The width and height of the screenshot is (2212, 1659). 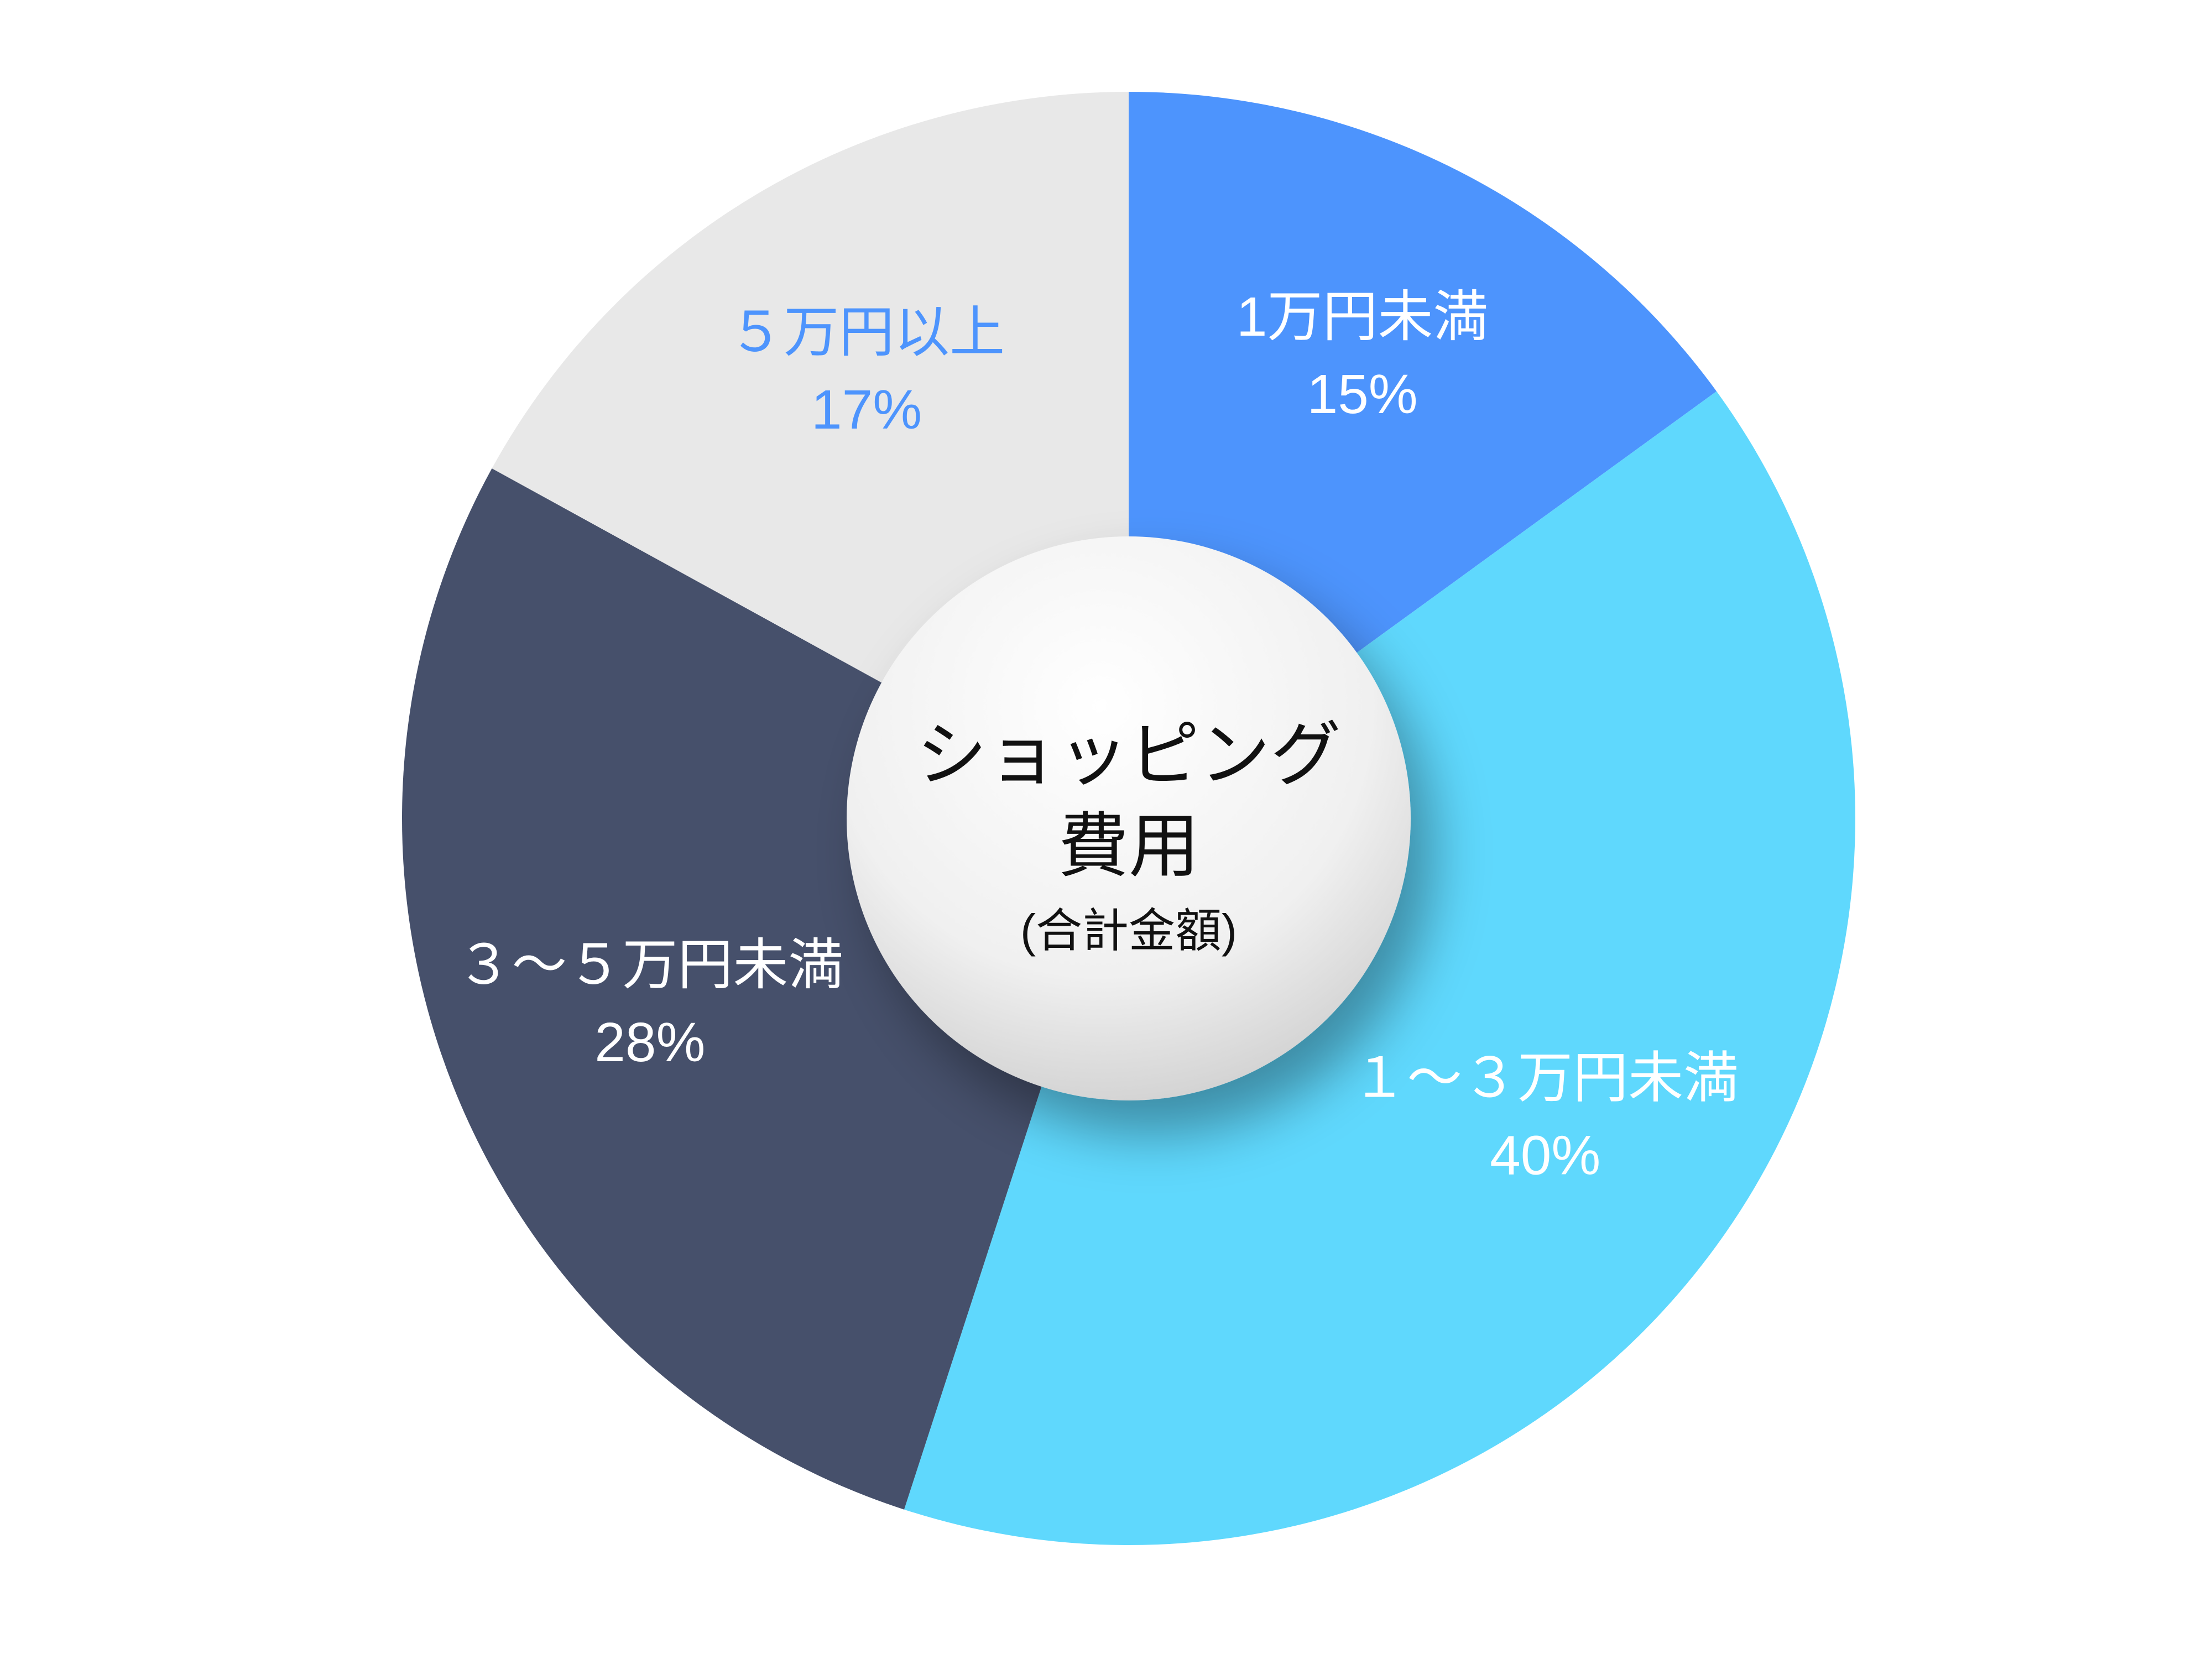 I want to click on slice-category: 1万円未満, so click(x=1363, y=317).